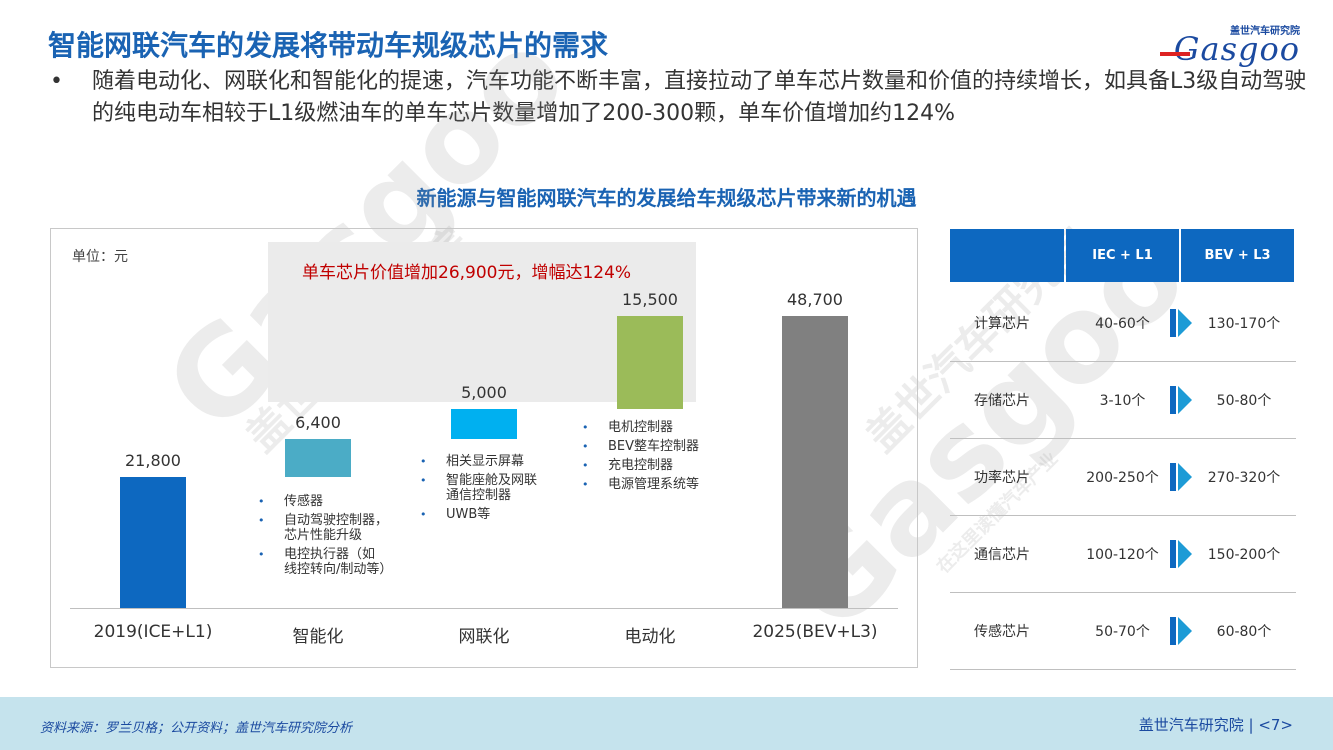  Describe the element at coordinates (1122, 400) in the screenshot. I see `table-row-before: 3-10个` at that location.